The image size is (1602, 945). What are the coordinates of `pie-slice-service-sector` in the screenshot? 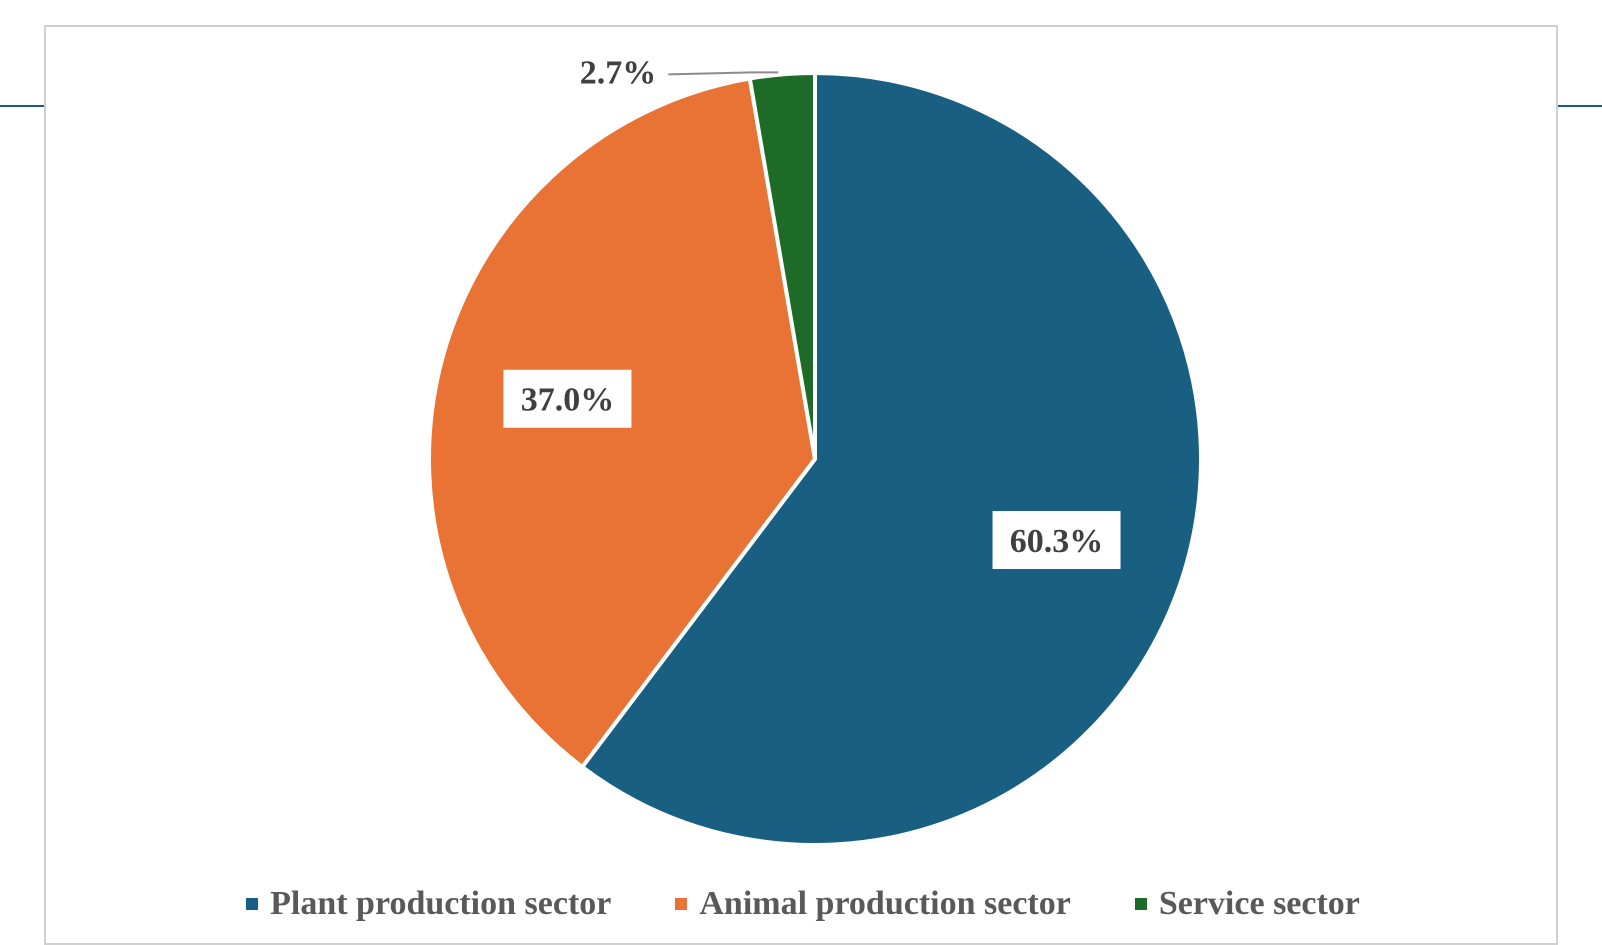 It's located at (782, 266).